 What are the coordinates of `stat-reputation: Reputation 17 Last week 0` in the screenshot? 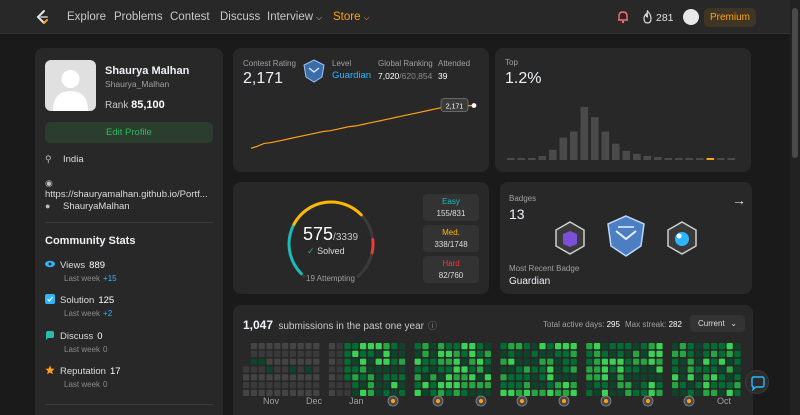 It's located at (130, 377).